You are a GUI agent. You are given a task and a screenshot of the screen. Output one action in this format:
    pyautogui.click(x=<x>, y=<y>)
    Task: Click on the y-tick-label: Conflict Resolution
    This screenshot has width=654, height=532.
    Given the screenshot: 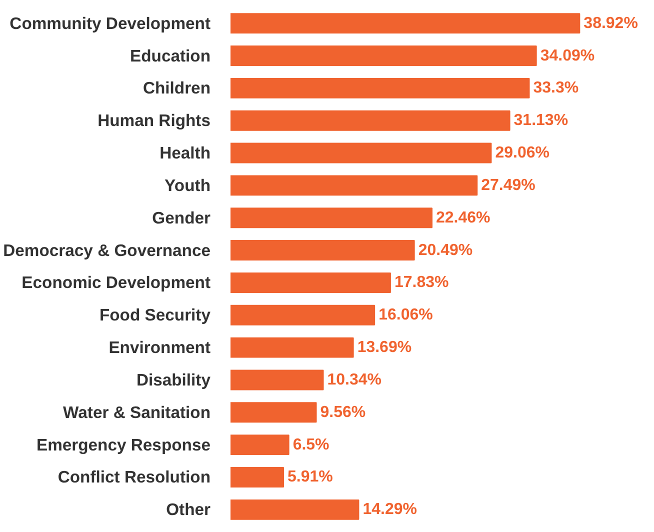 What is the action you would take?
    pyautogui.click(x=134, y=477)
    